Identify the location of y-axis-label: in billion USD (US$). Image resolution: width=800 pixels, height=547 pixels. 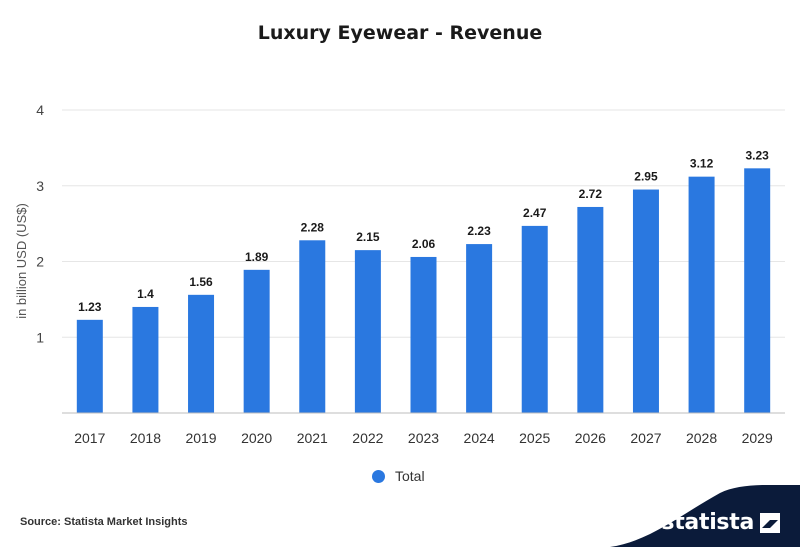
(21, 261).